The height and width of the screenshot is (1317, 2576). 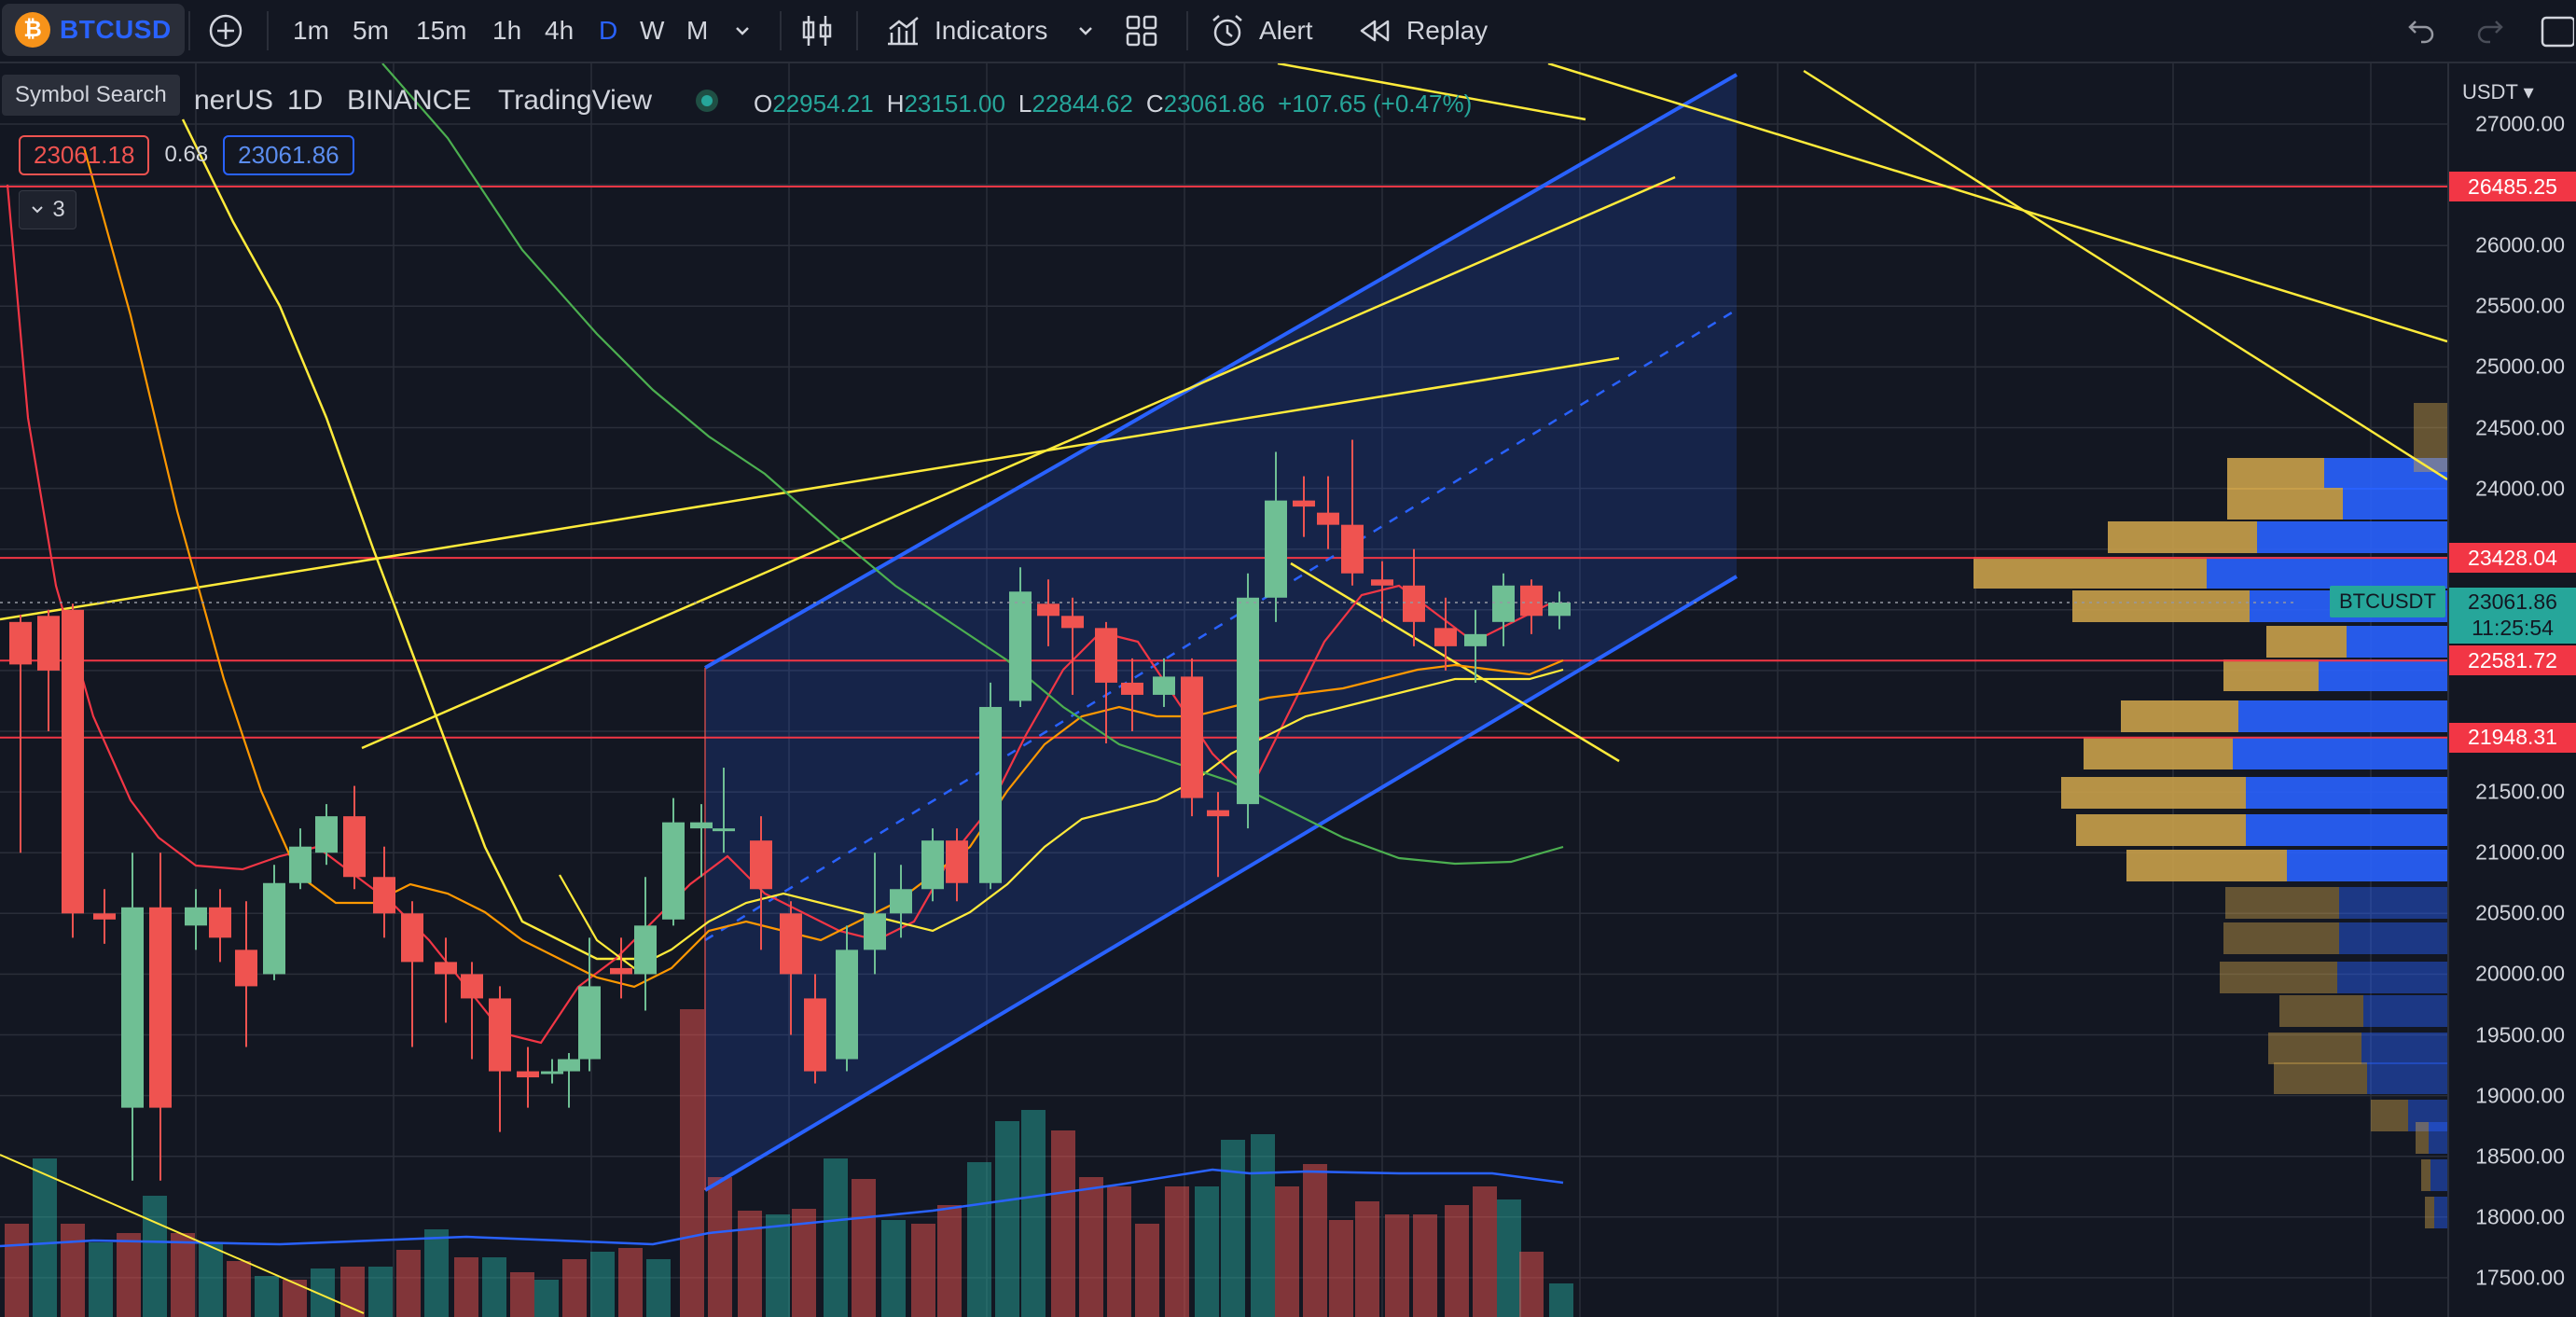 I want to click on timeframe-1h: 1h, so click(x=507, y=30).